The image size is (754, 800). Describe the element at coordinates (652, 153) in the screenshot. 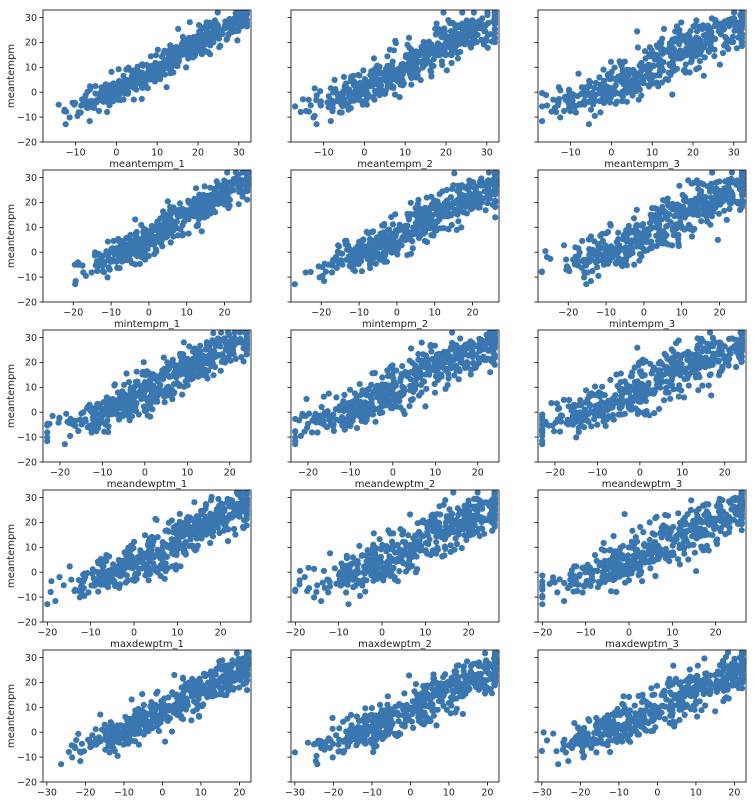

I see `x-tick-label: 10` at that location.